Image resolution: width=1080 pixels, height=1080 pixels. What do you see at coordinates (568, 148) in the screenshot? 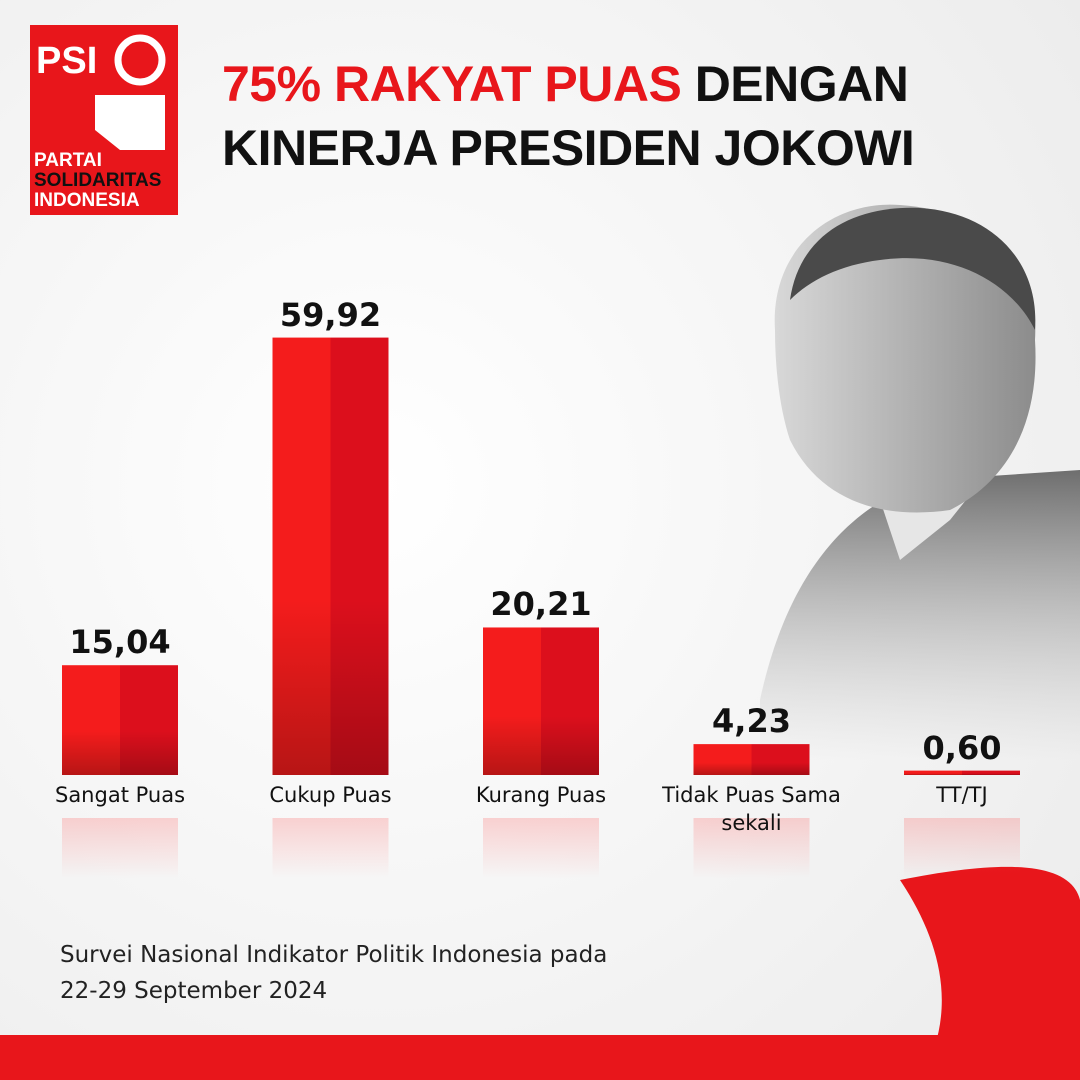
I see `title-text: KINERJA PRESIDEN JOKOWI` at bounding box center [568, 148].